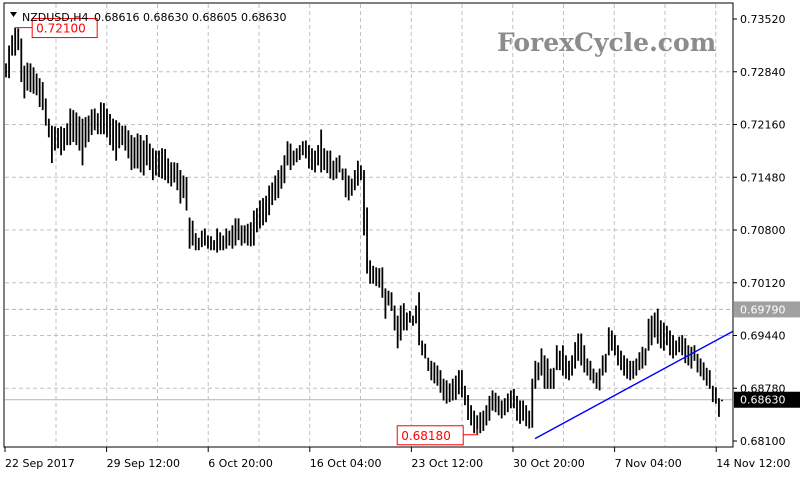 The width and height of the screenshot is (800, 480). I want to click on current-price-label: 0.68630, so click(763, 400).